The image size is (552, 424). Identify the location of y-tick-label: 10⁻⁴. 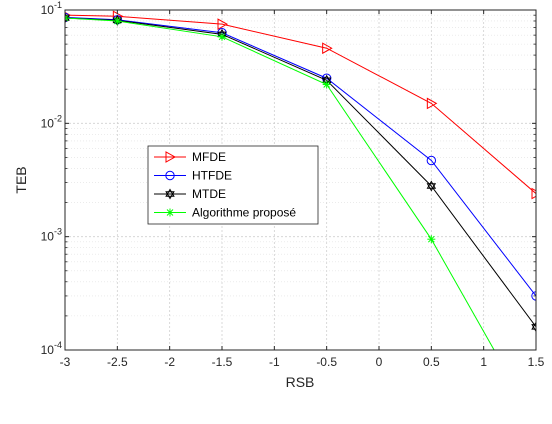
(51, 348).